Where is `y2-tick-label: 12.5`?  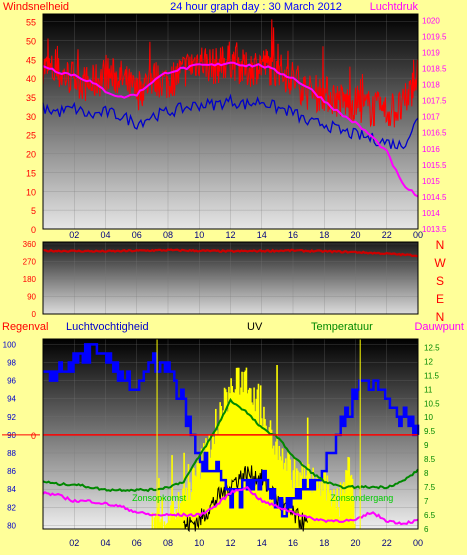
y2-tick-label: 12.5 is located at coordinates (432, 347).